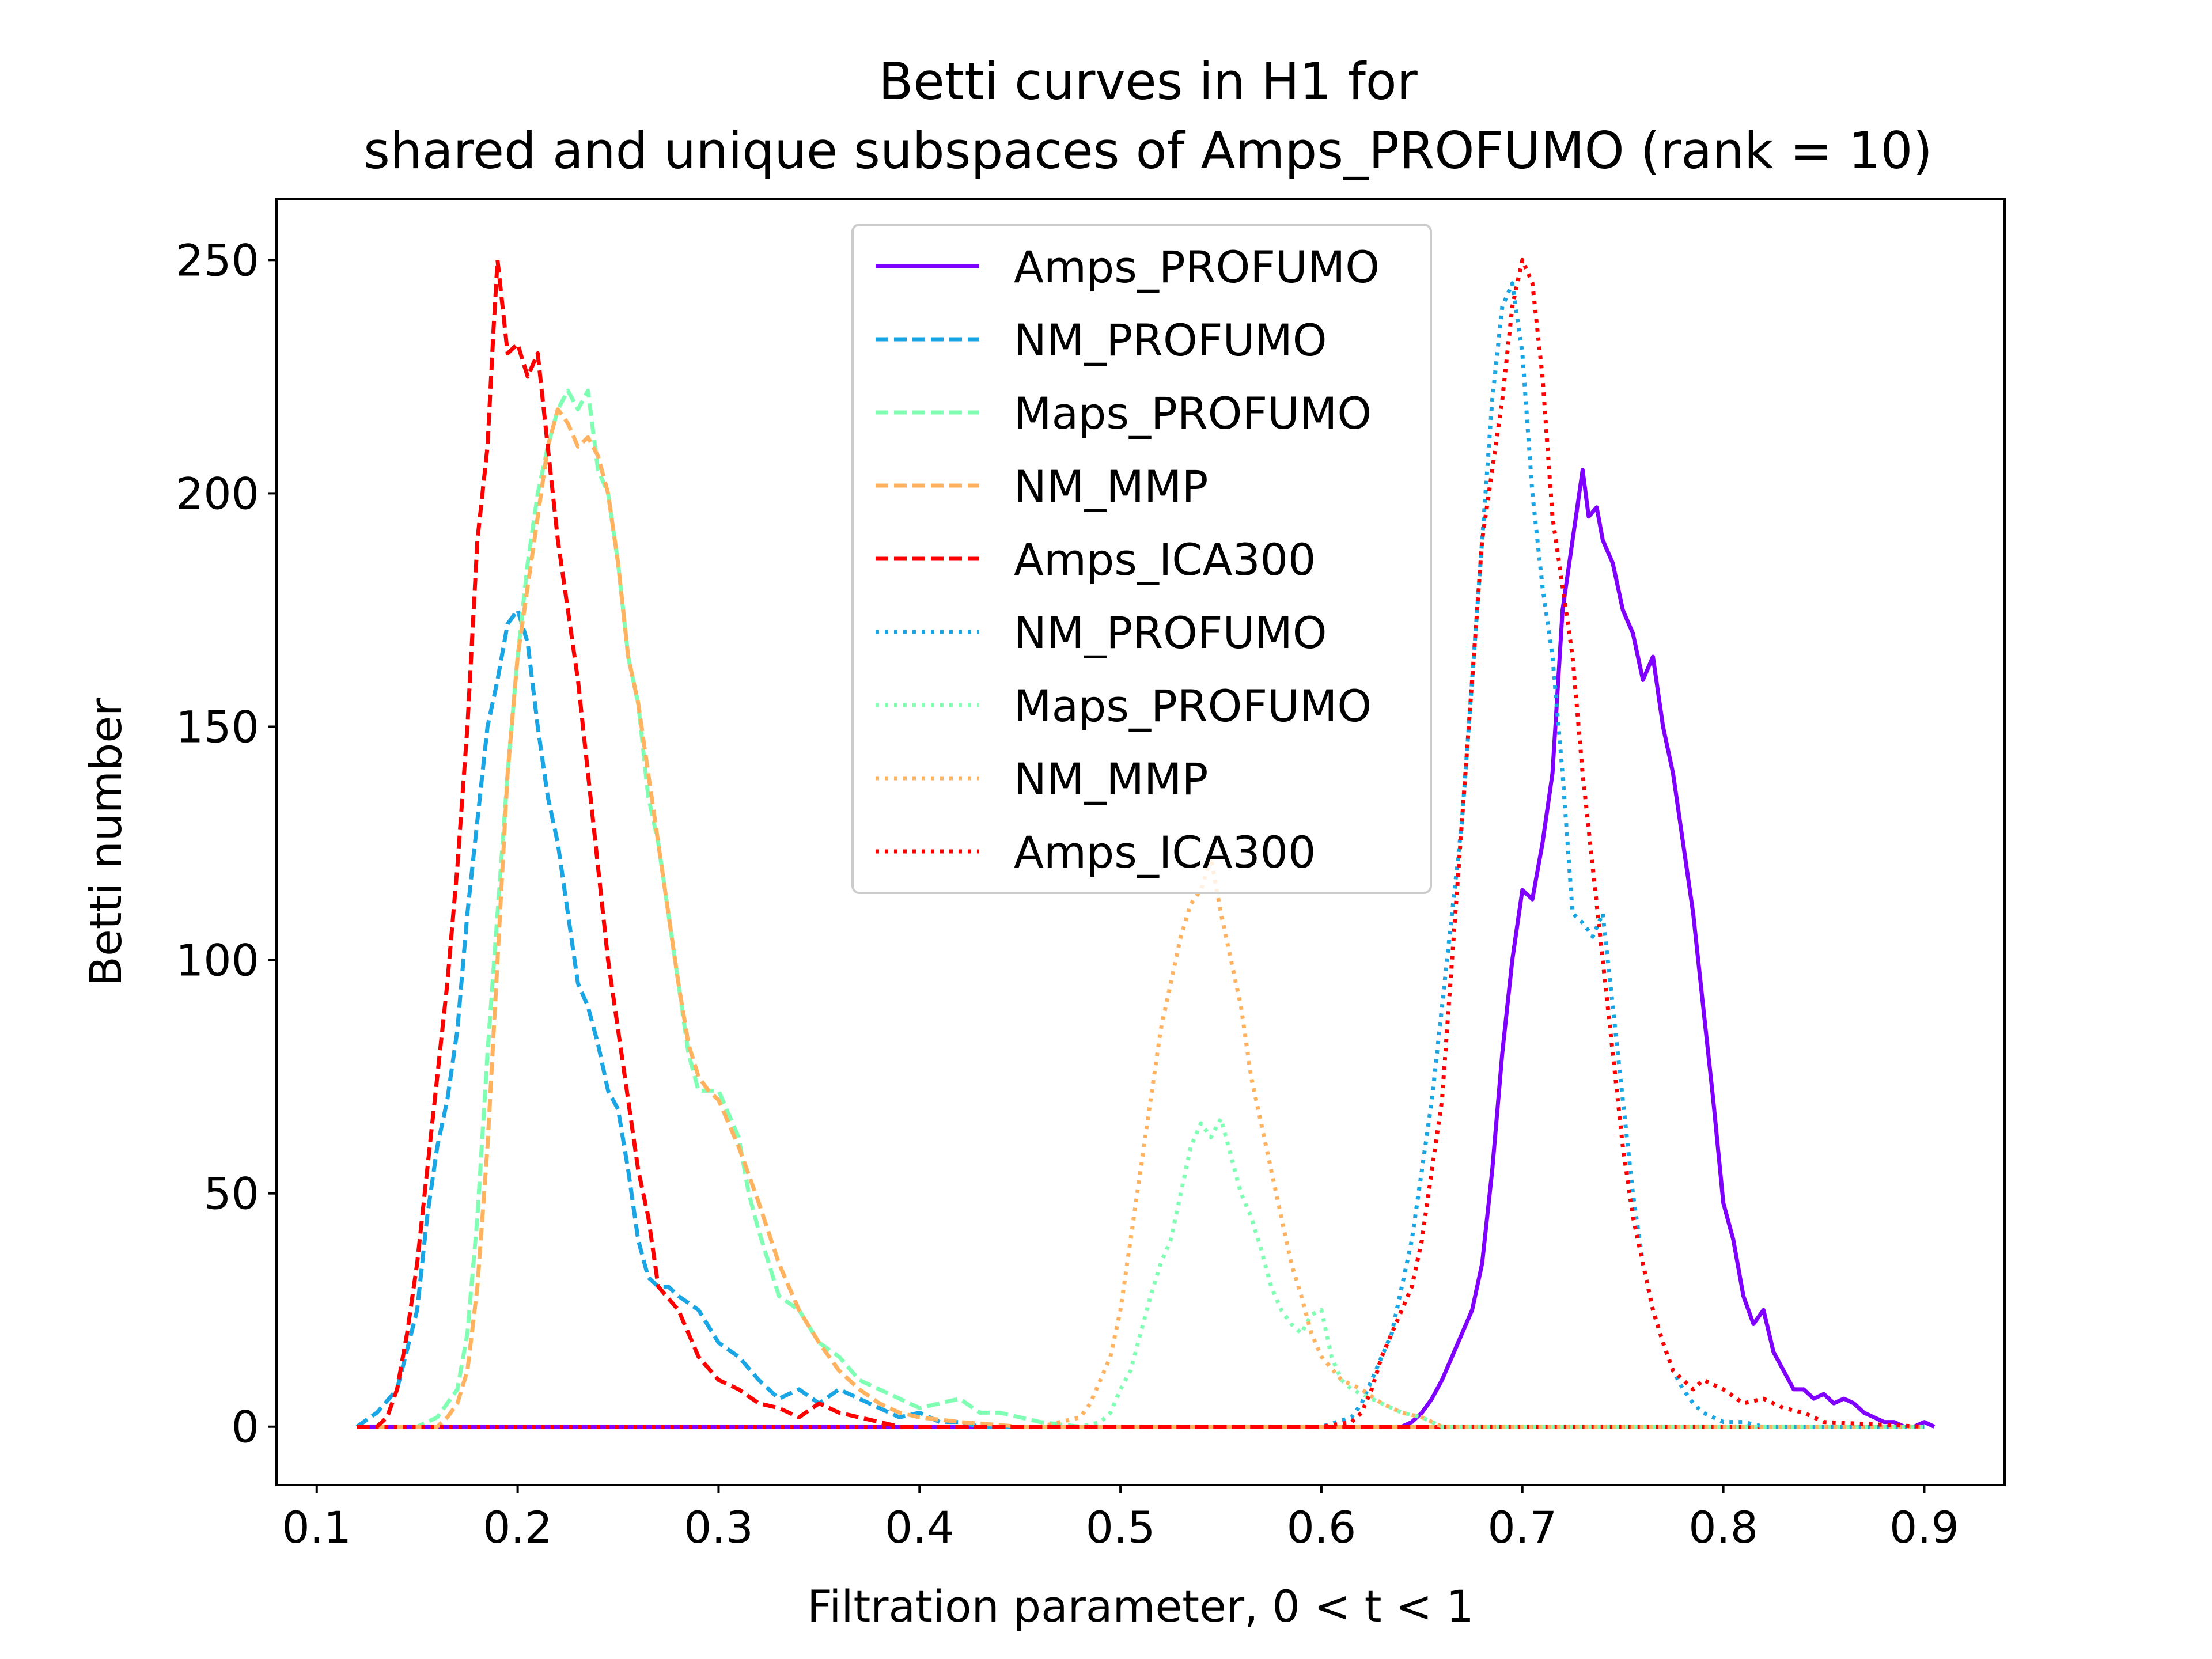 This screenshot has width=2212, height=1659. What do you see at coordinates (231, 1193) in the screenshot?
I see `y-tick-label: 50` at bounding box center [231, 1193].